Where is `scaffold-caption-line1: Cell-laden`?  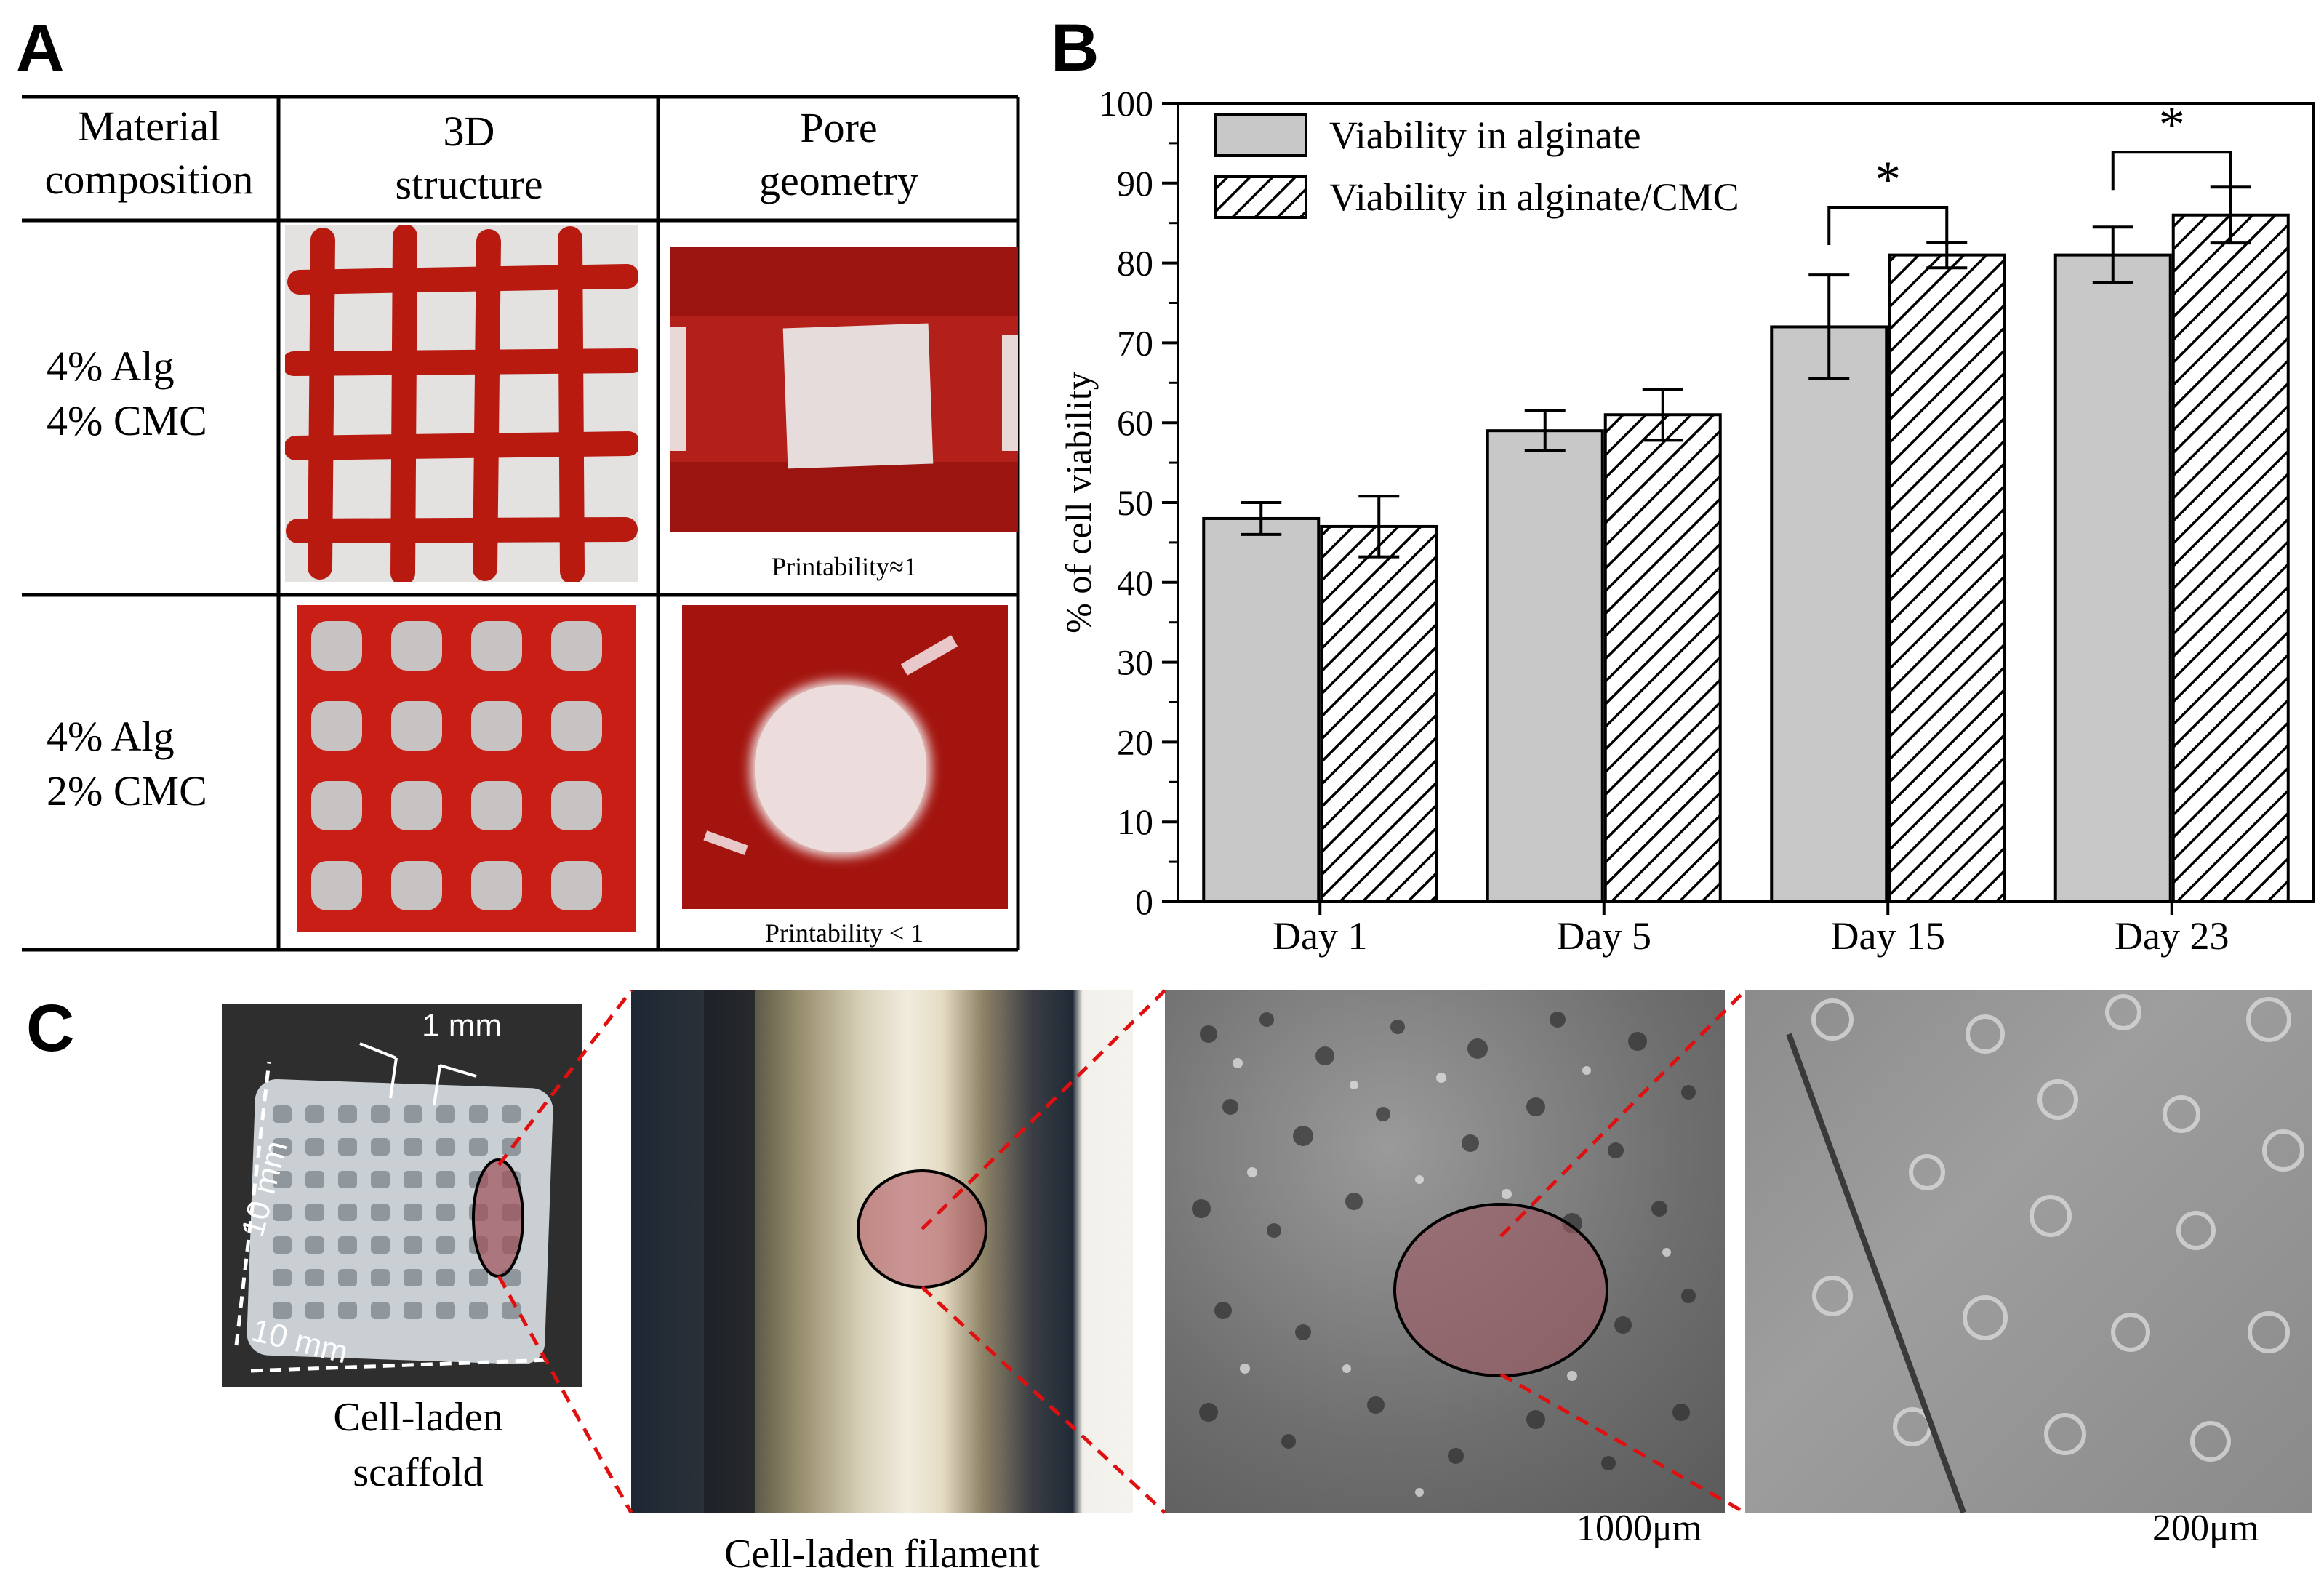 scaffold-caption-line1: Cell-laden is located at coordinates (418, 1417).